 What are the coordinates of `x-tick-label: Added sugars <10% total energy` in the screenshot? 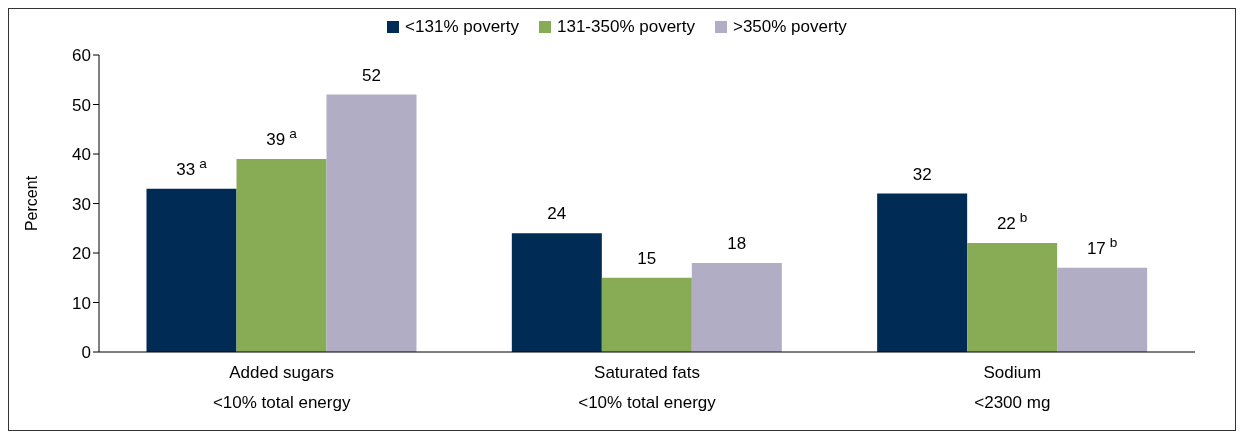 It's located at (281, 387).